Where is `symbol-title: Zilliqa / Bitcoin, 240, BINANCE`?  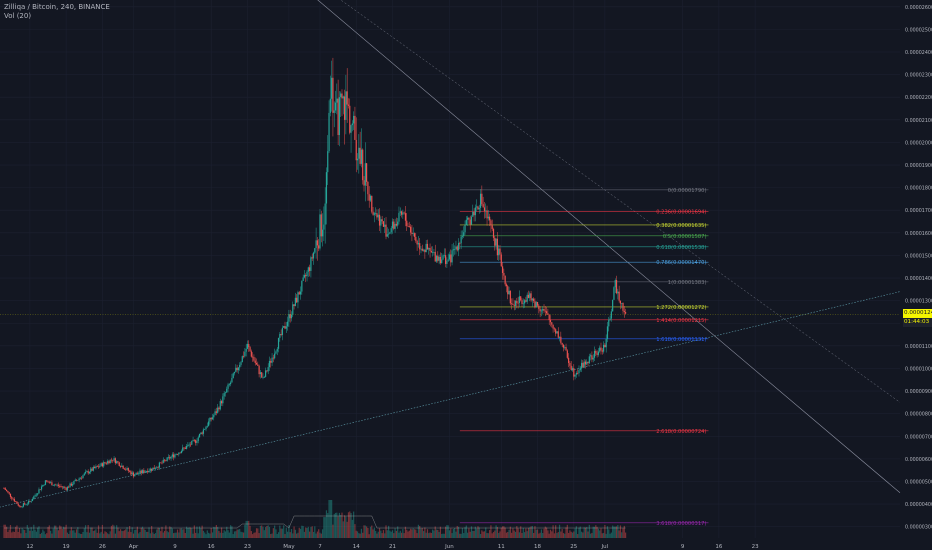 symbol-title: Zilliqa / Bitcoin, 240, BINANCE is located at coordinates (57, 7).